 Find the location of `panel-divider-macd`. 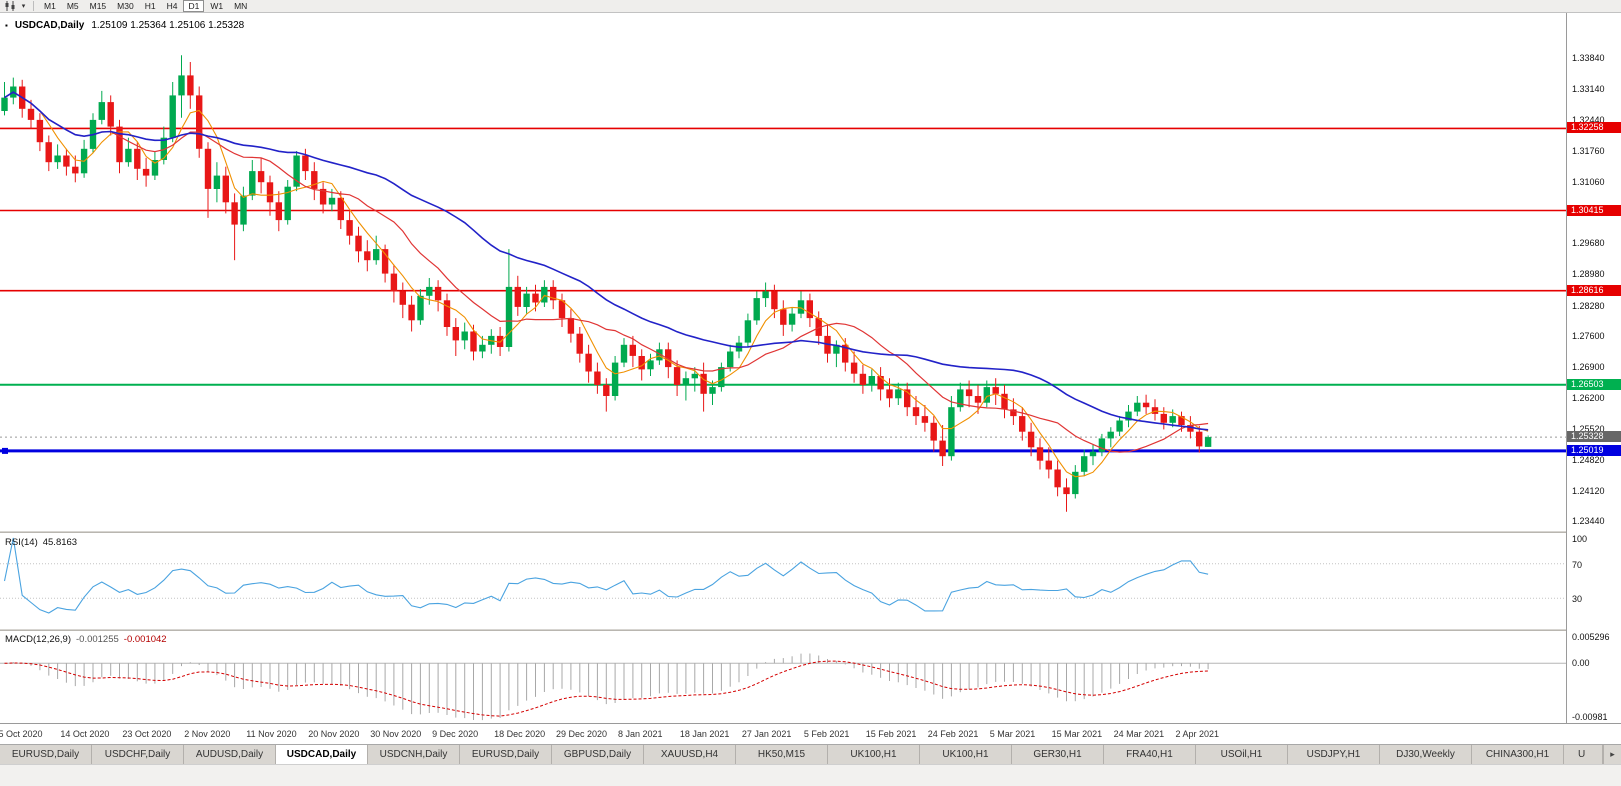

panel-divider-macd is located at coordinates (810, 630).